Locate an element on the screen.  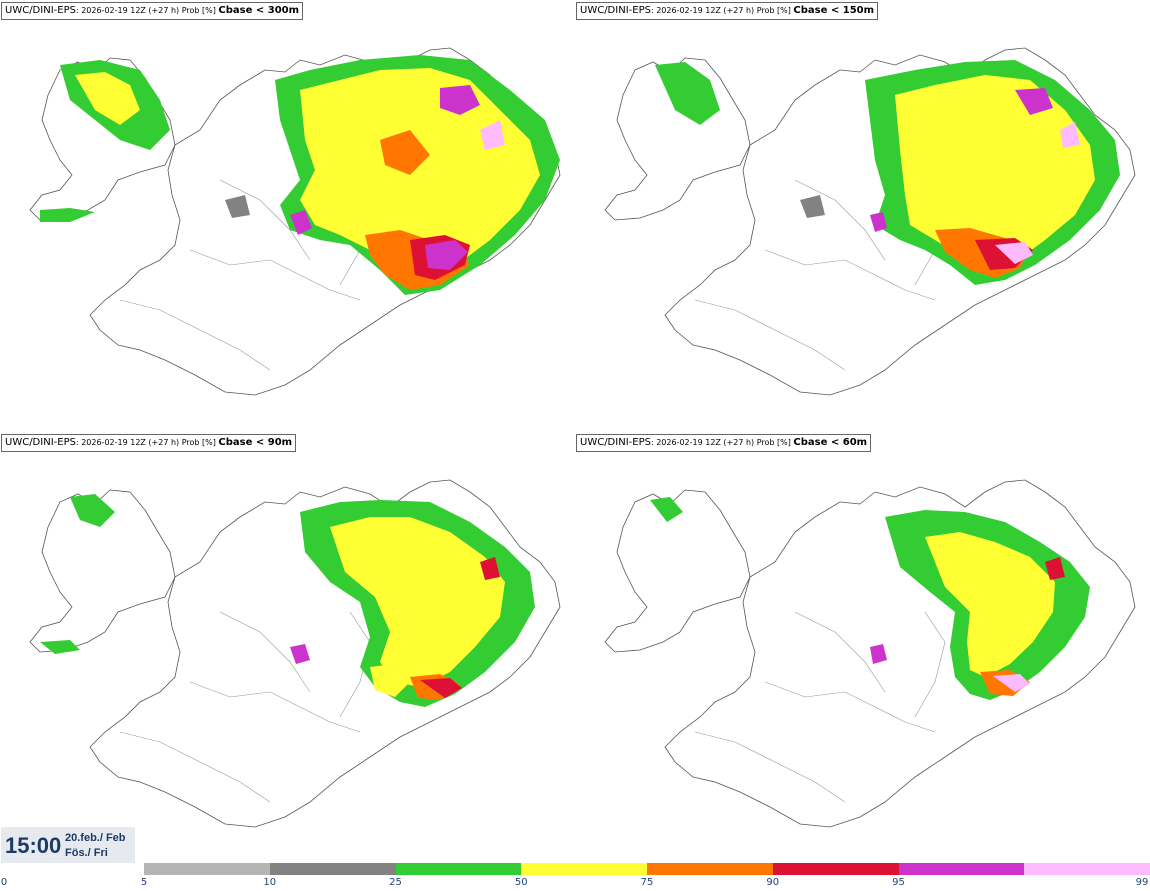
legend-tick-label: 75 is located at coordinates (647, 882).